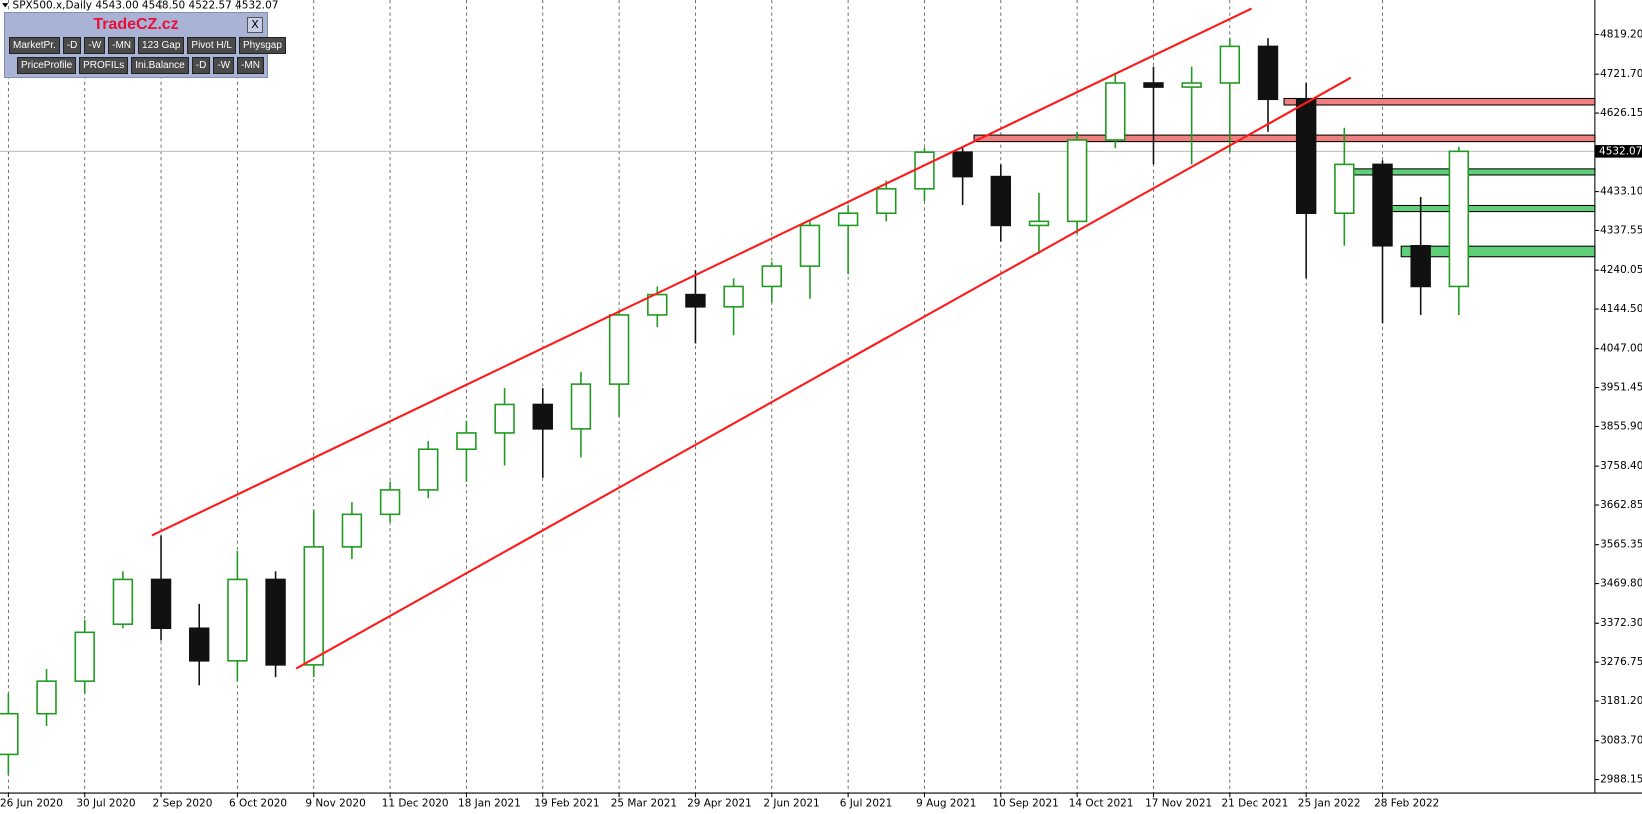 The height and width of the screenshot is (814, 1642). What do you see at coordinates (1621, 662) in the screenshot?
I see `y-tick-label: 3276.75` at bounding box center [1621, 662].